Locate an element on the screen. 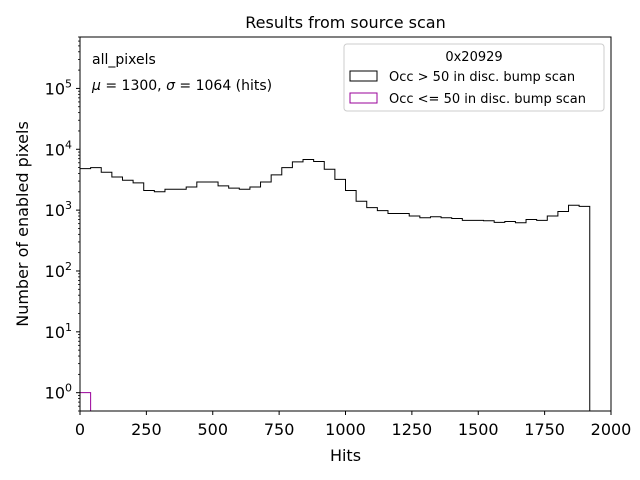 This screenshot has height=480, width=640. x-ticks: 0 250 500 750 1000 1250 1500 1750 2000 is located at coordinates (353, 425).